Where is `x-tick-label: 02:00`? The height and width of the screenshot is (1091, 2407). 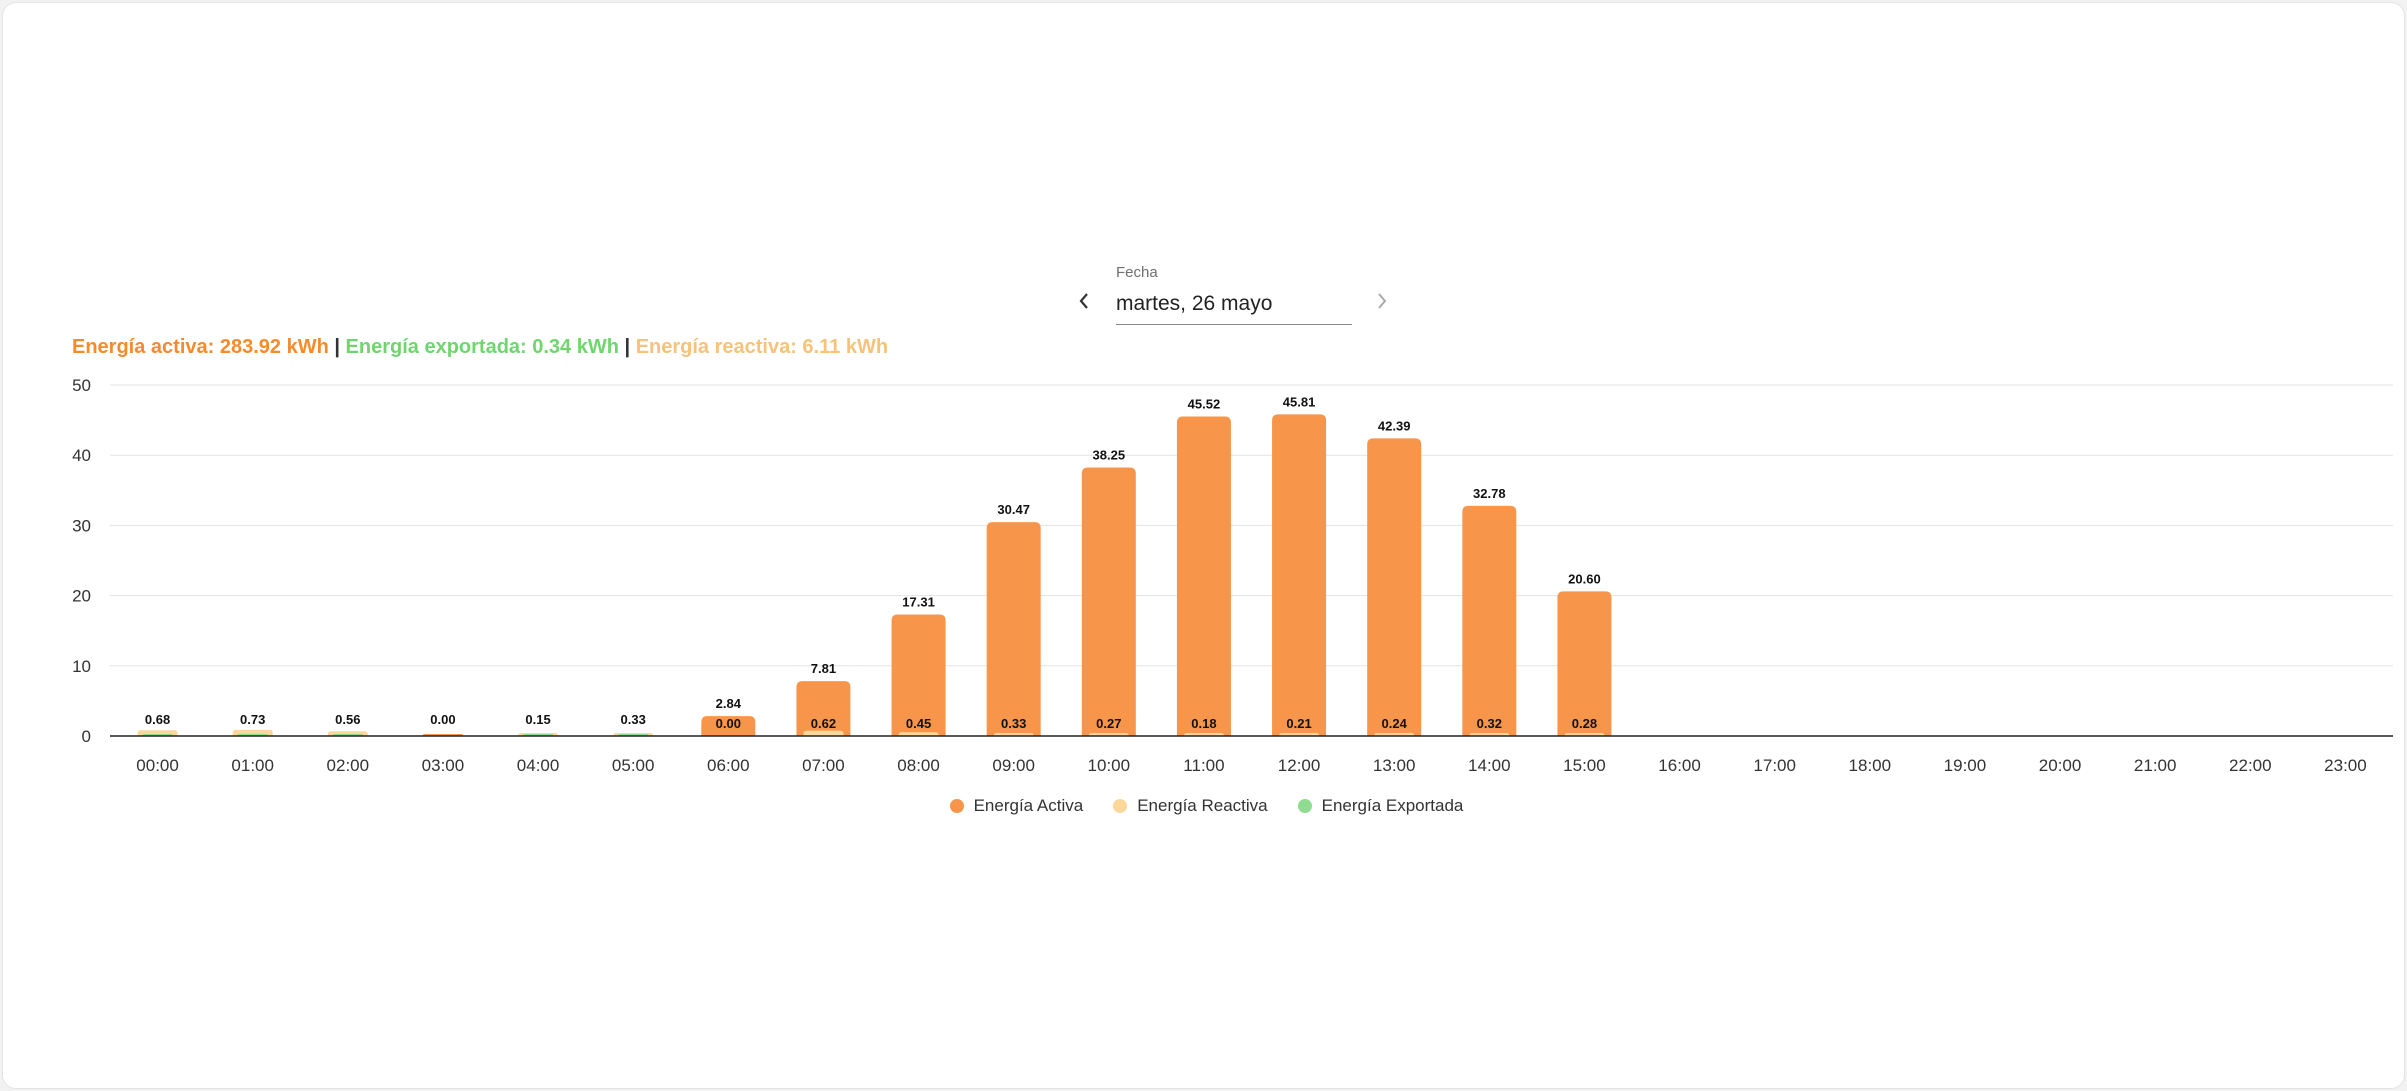
x-tick-label: 02:00 is located at coordinates (348, 765).